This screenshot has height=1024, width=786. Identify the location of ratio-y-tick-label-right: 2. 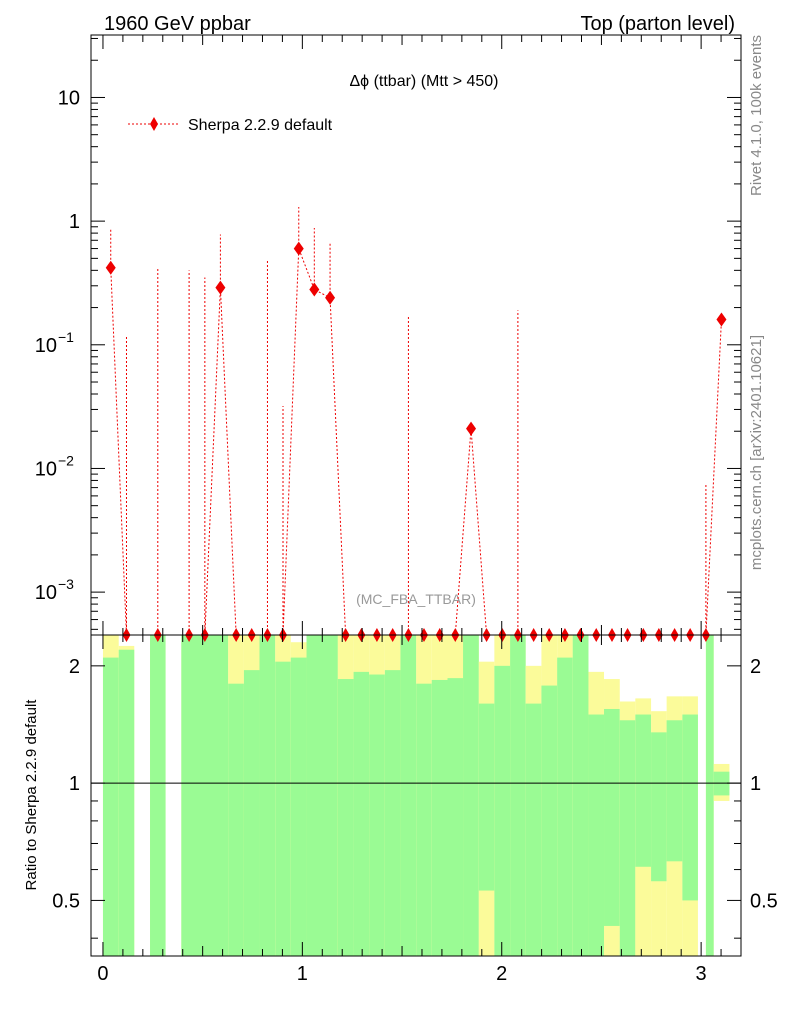
(755, 667).